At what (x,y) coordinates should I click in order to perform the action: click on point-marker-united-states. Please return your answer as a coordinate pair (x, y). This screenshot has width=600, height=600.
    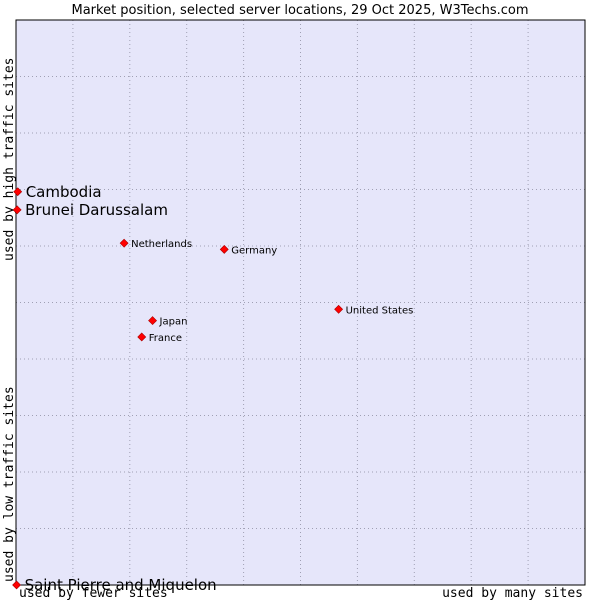
    Looking at the image, I should click on (339, 309).